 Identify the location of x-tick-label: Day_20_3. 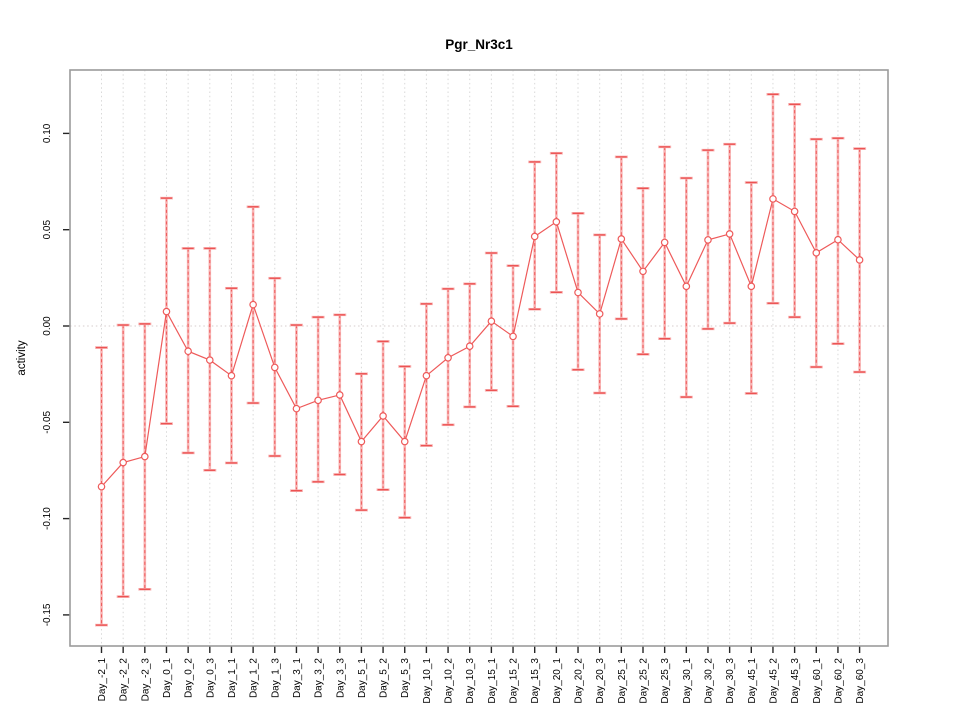
(600, 681).